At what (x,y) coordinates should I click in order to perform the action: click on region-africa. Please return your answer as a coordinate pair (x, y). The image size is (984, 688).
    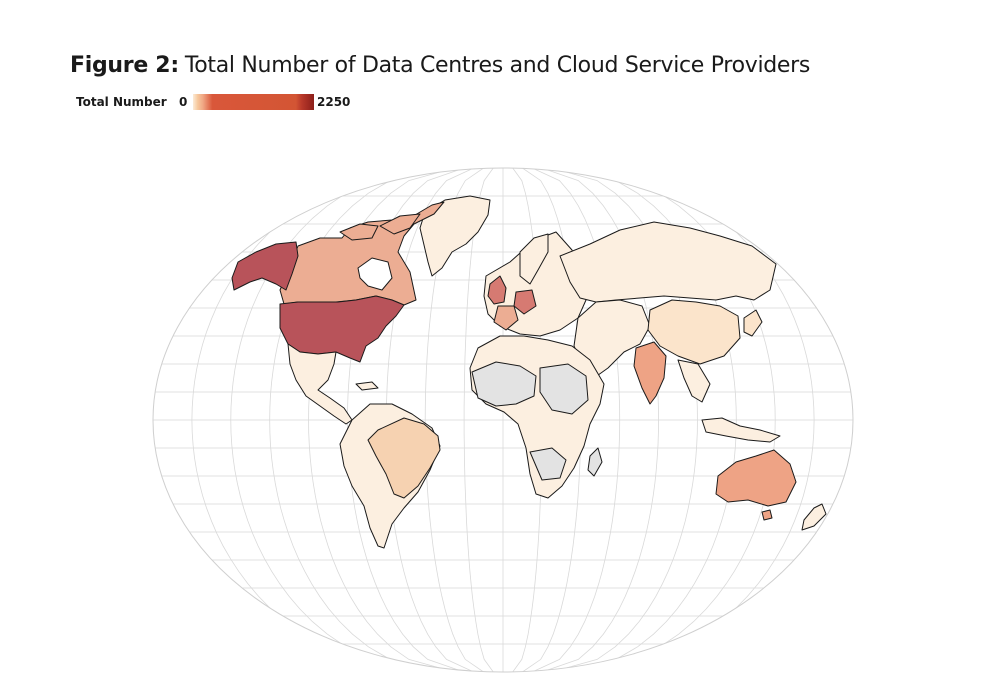
    Looking at the image, I should click on (537, 417).